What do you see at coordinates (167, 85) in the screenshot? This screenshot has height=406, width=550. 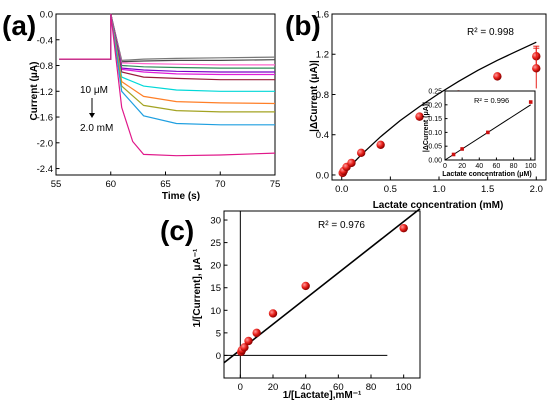 I see `panel-a-series-line` at bounding box center [167, 85].